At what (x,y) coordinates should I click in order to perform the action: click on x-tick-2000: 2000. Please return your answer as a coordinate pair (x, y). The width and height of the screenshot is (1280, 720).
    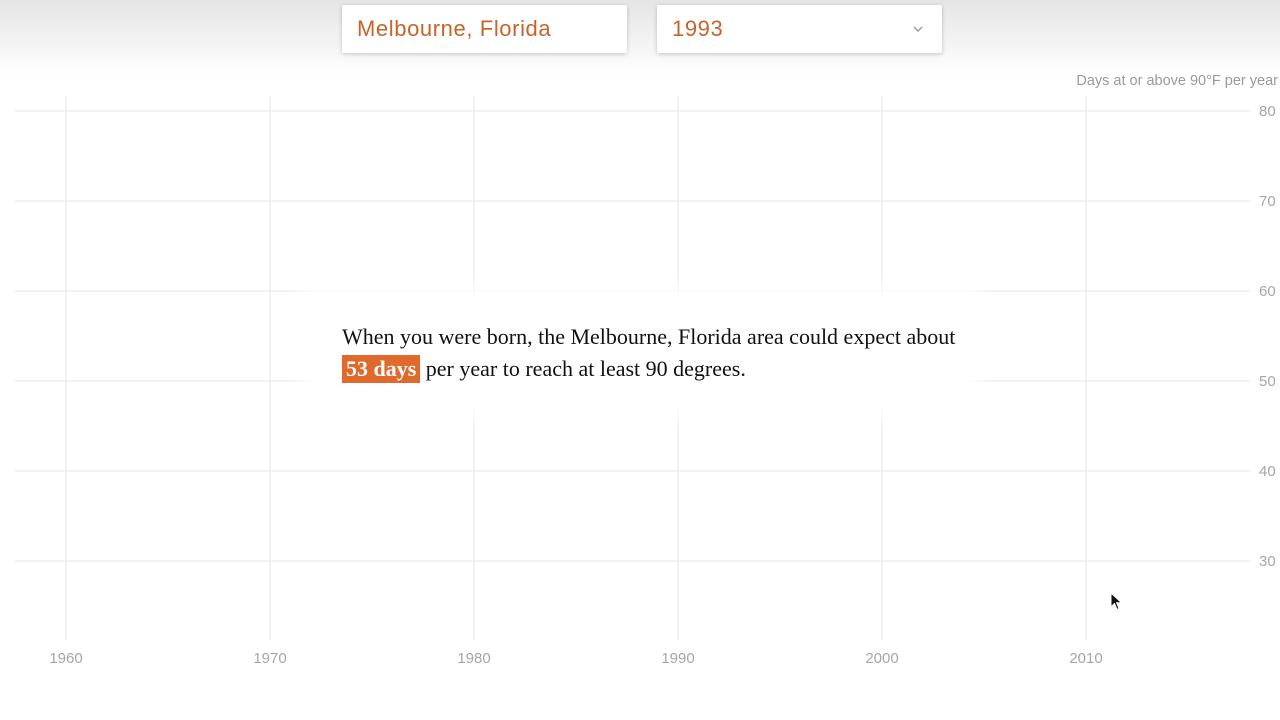
    Looking at the image, I should click on (881, 658).